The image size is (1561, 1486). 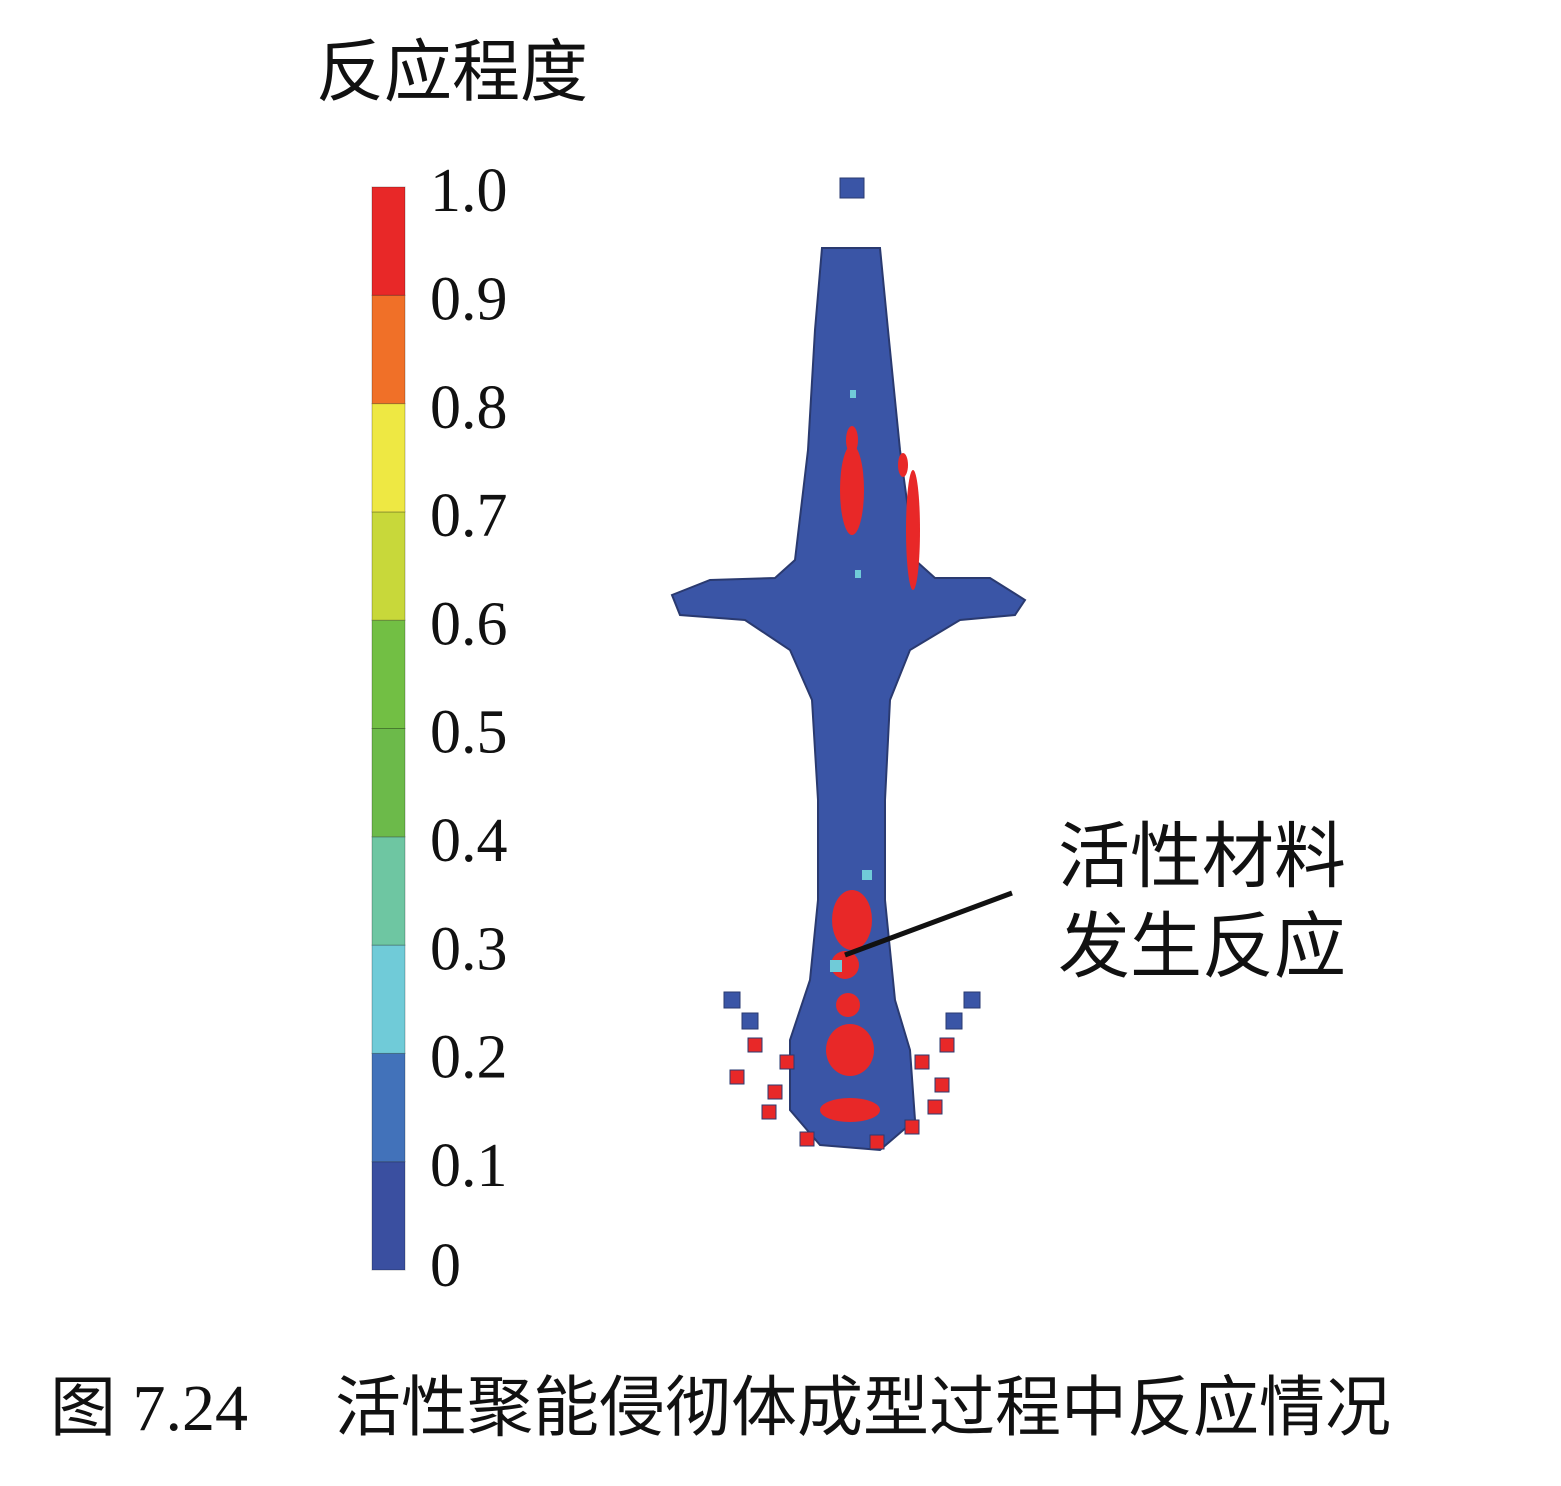 I want to click on colorbar-tick-label: 0, so click(x=445, y=1266).